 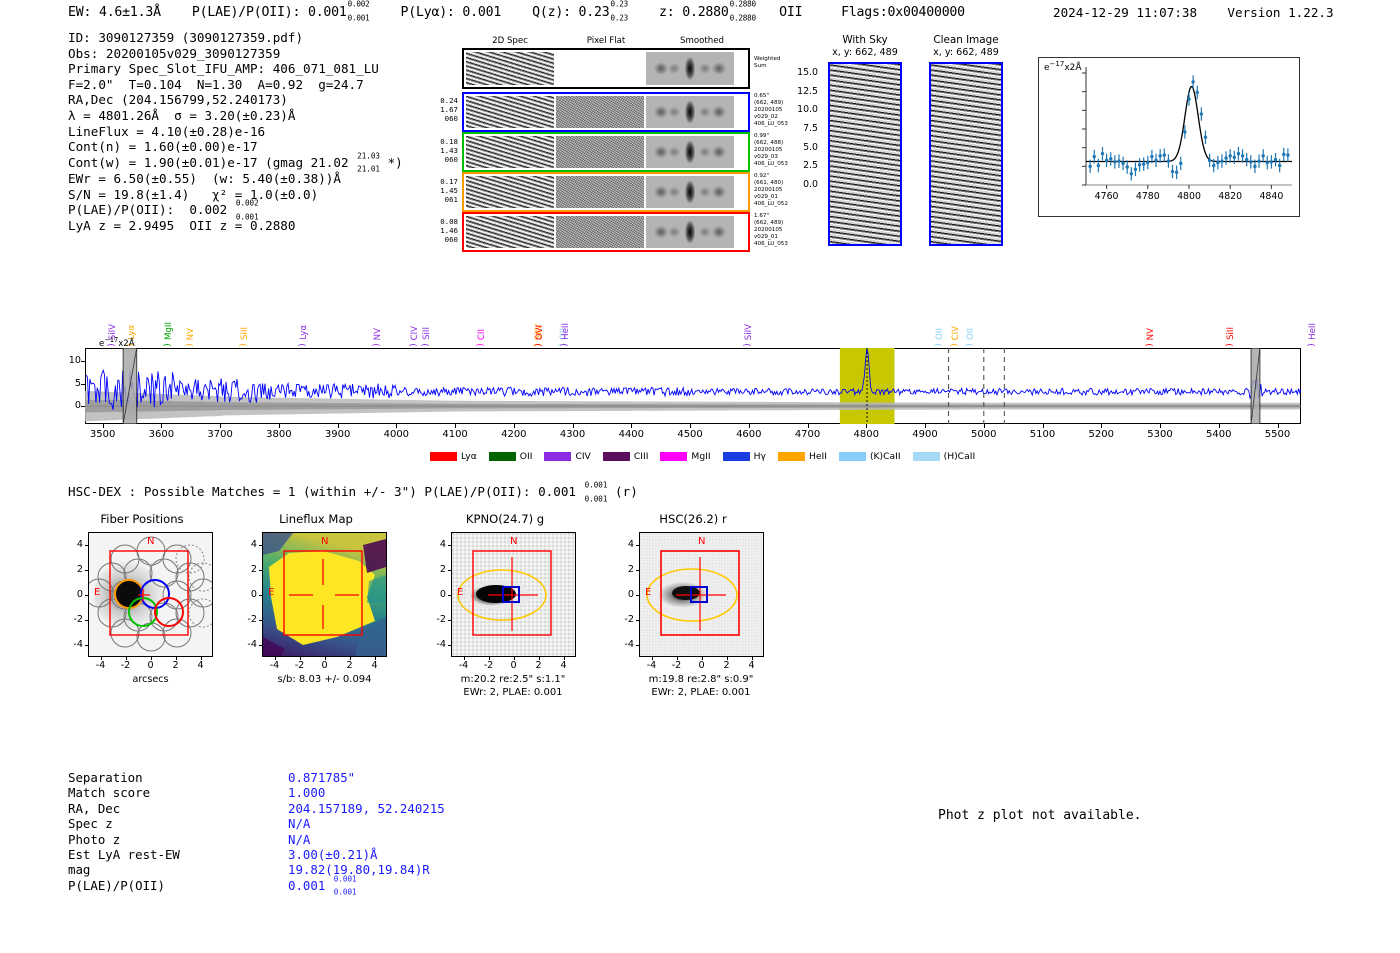 What do you see at coordinates (271, 592) in the screenshot?
I see `lineflux-map-east-label: E` at bounding box center [271, 592].